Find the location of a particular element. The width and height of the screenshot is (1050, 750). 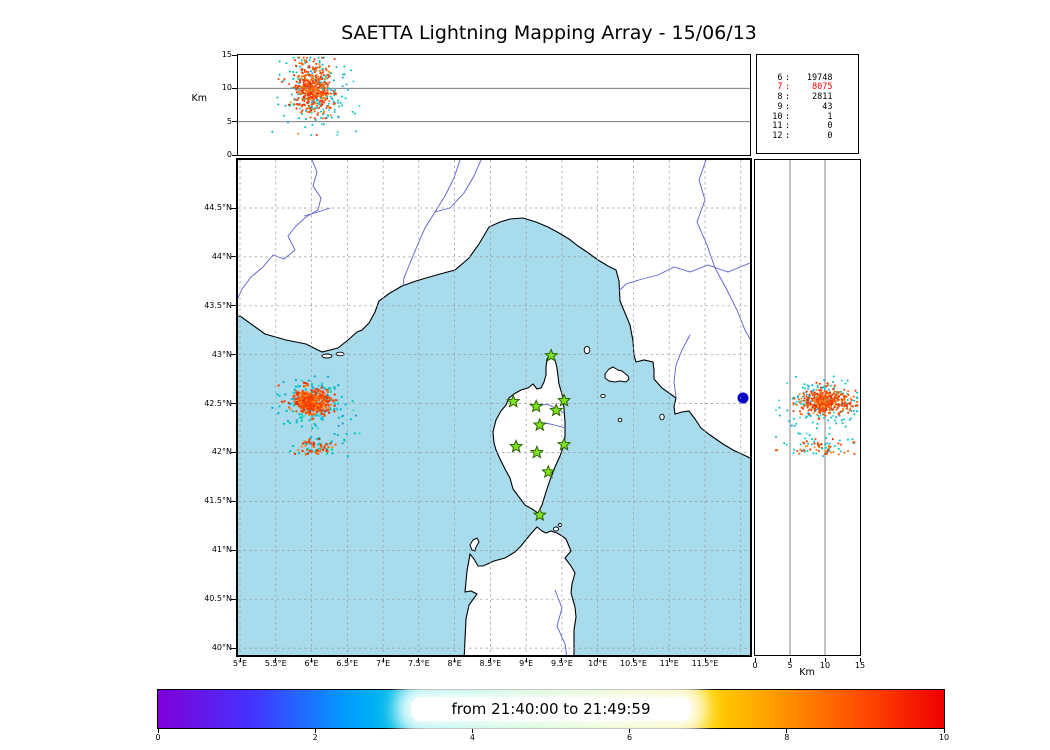

lon-tick-label: 6°E is located at coordinates (311, 663).